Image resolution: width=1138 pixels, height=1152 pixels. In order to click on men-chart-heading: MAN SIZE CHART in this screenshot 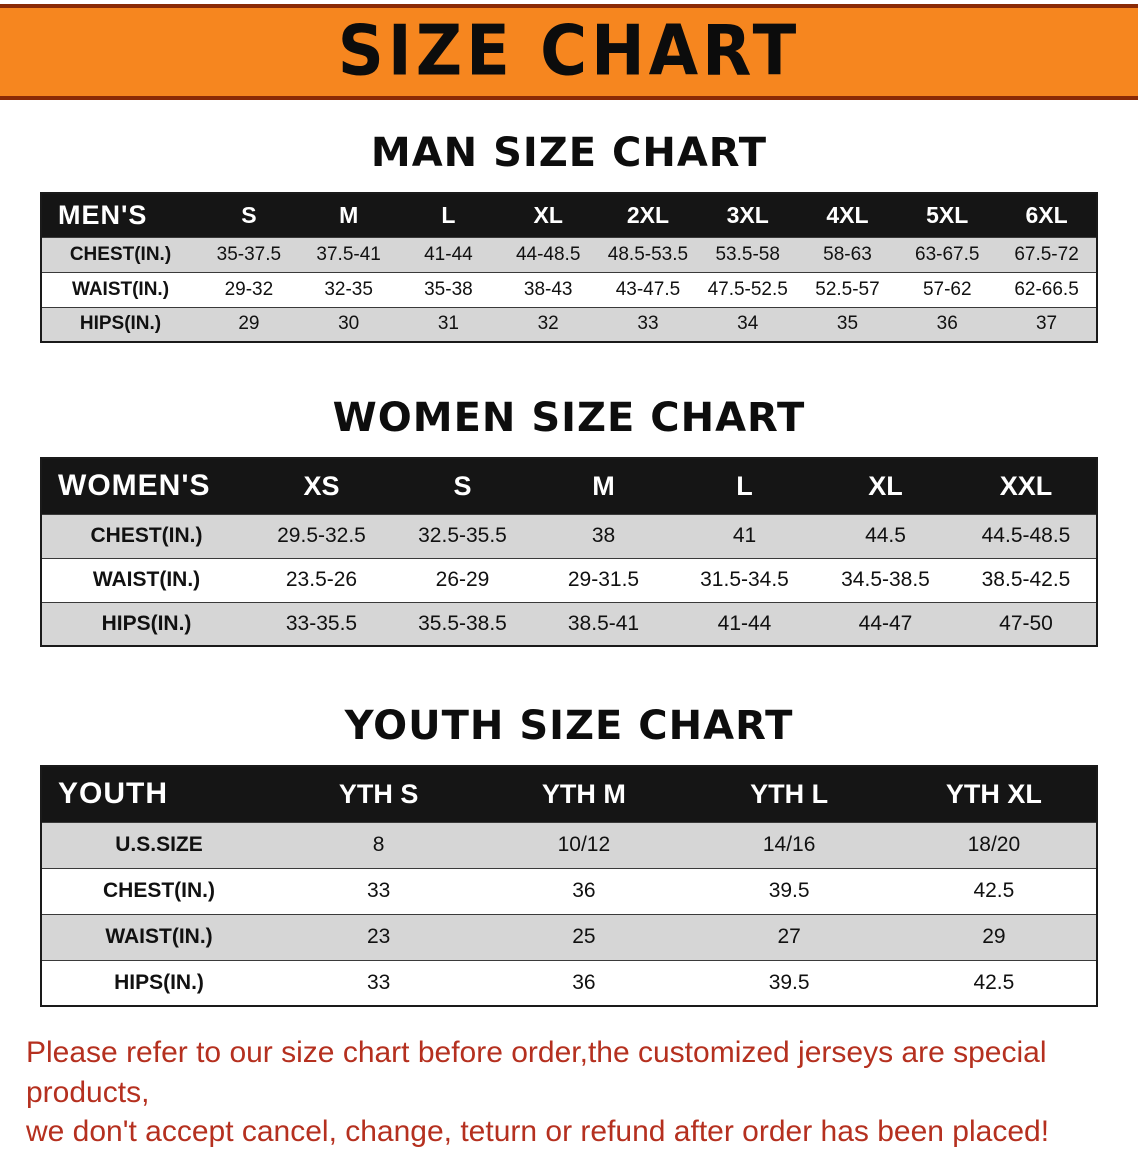, I will do `click(569, 153)`.